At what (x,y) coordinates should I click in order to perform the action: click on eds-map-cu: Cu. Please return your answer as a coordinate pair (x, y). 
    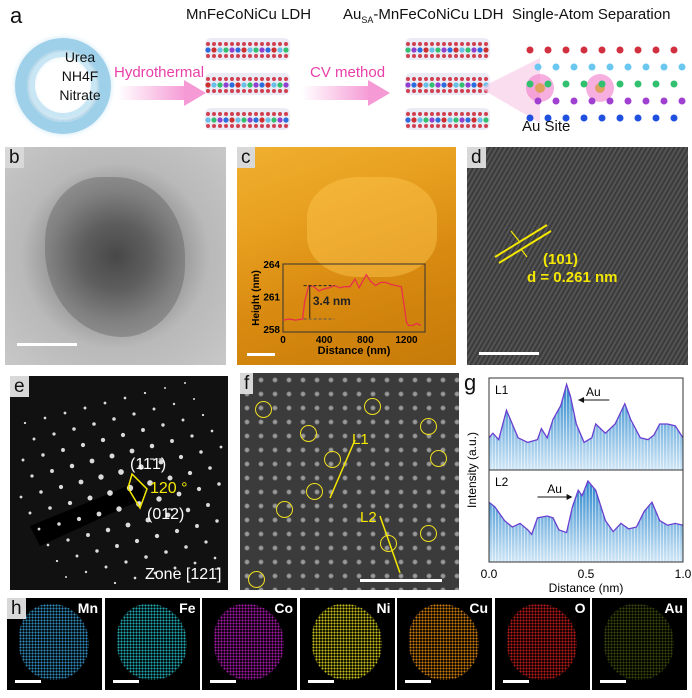
    Looking at the image, I should click on (444, 644).